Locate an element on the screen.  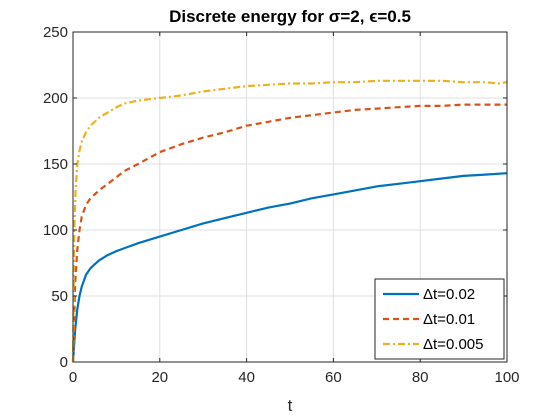
x-tick-label: 40 is located at coordinates (246, 377).